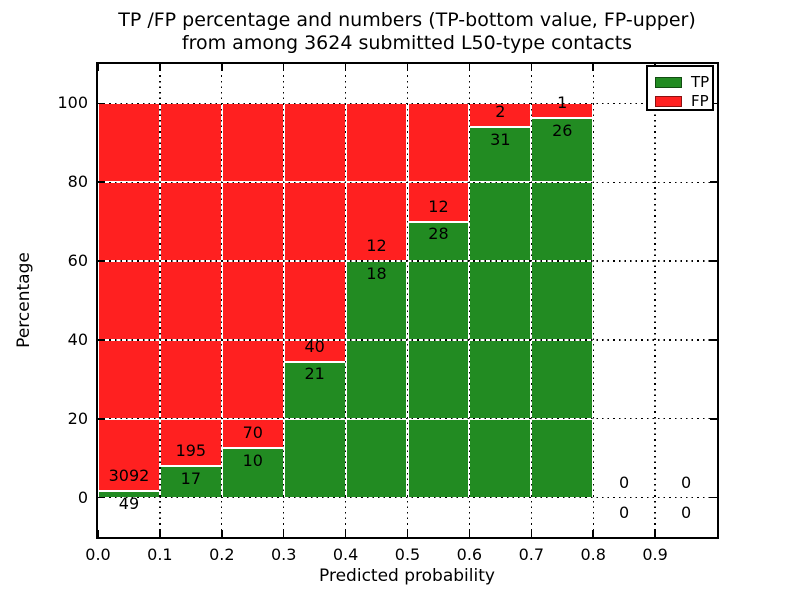  Describe the element at coordinates (252, 460) in the screenshot. I see `bar-count-label-tp: 10` at that location.